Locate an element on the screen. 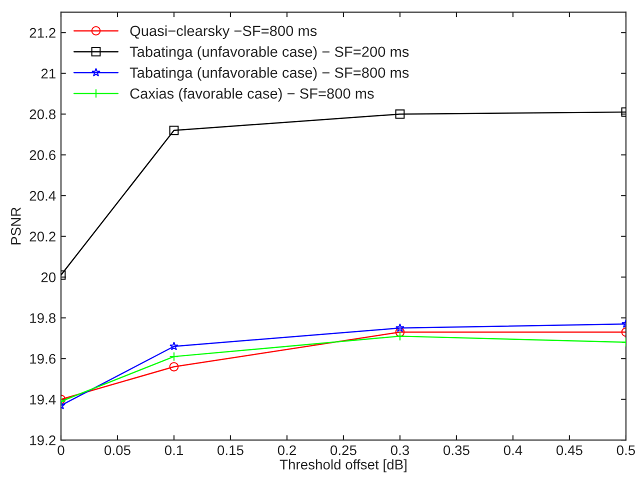  y-tick-label: 20.4 is located at coordinates (43, 195).